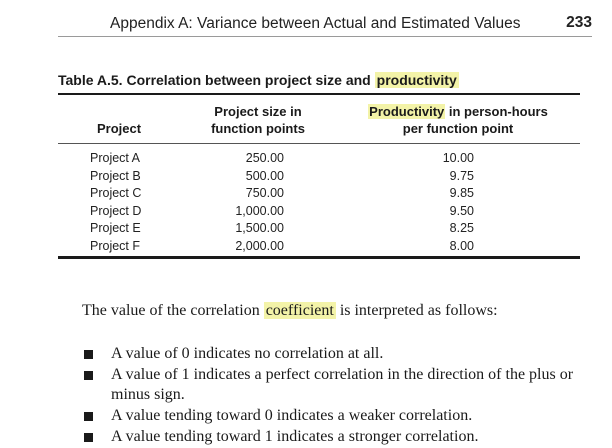 Image resolution: width=612 pixels, height=448 pixels. I want to click on cell-project: Project F, so click(115, 245).